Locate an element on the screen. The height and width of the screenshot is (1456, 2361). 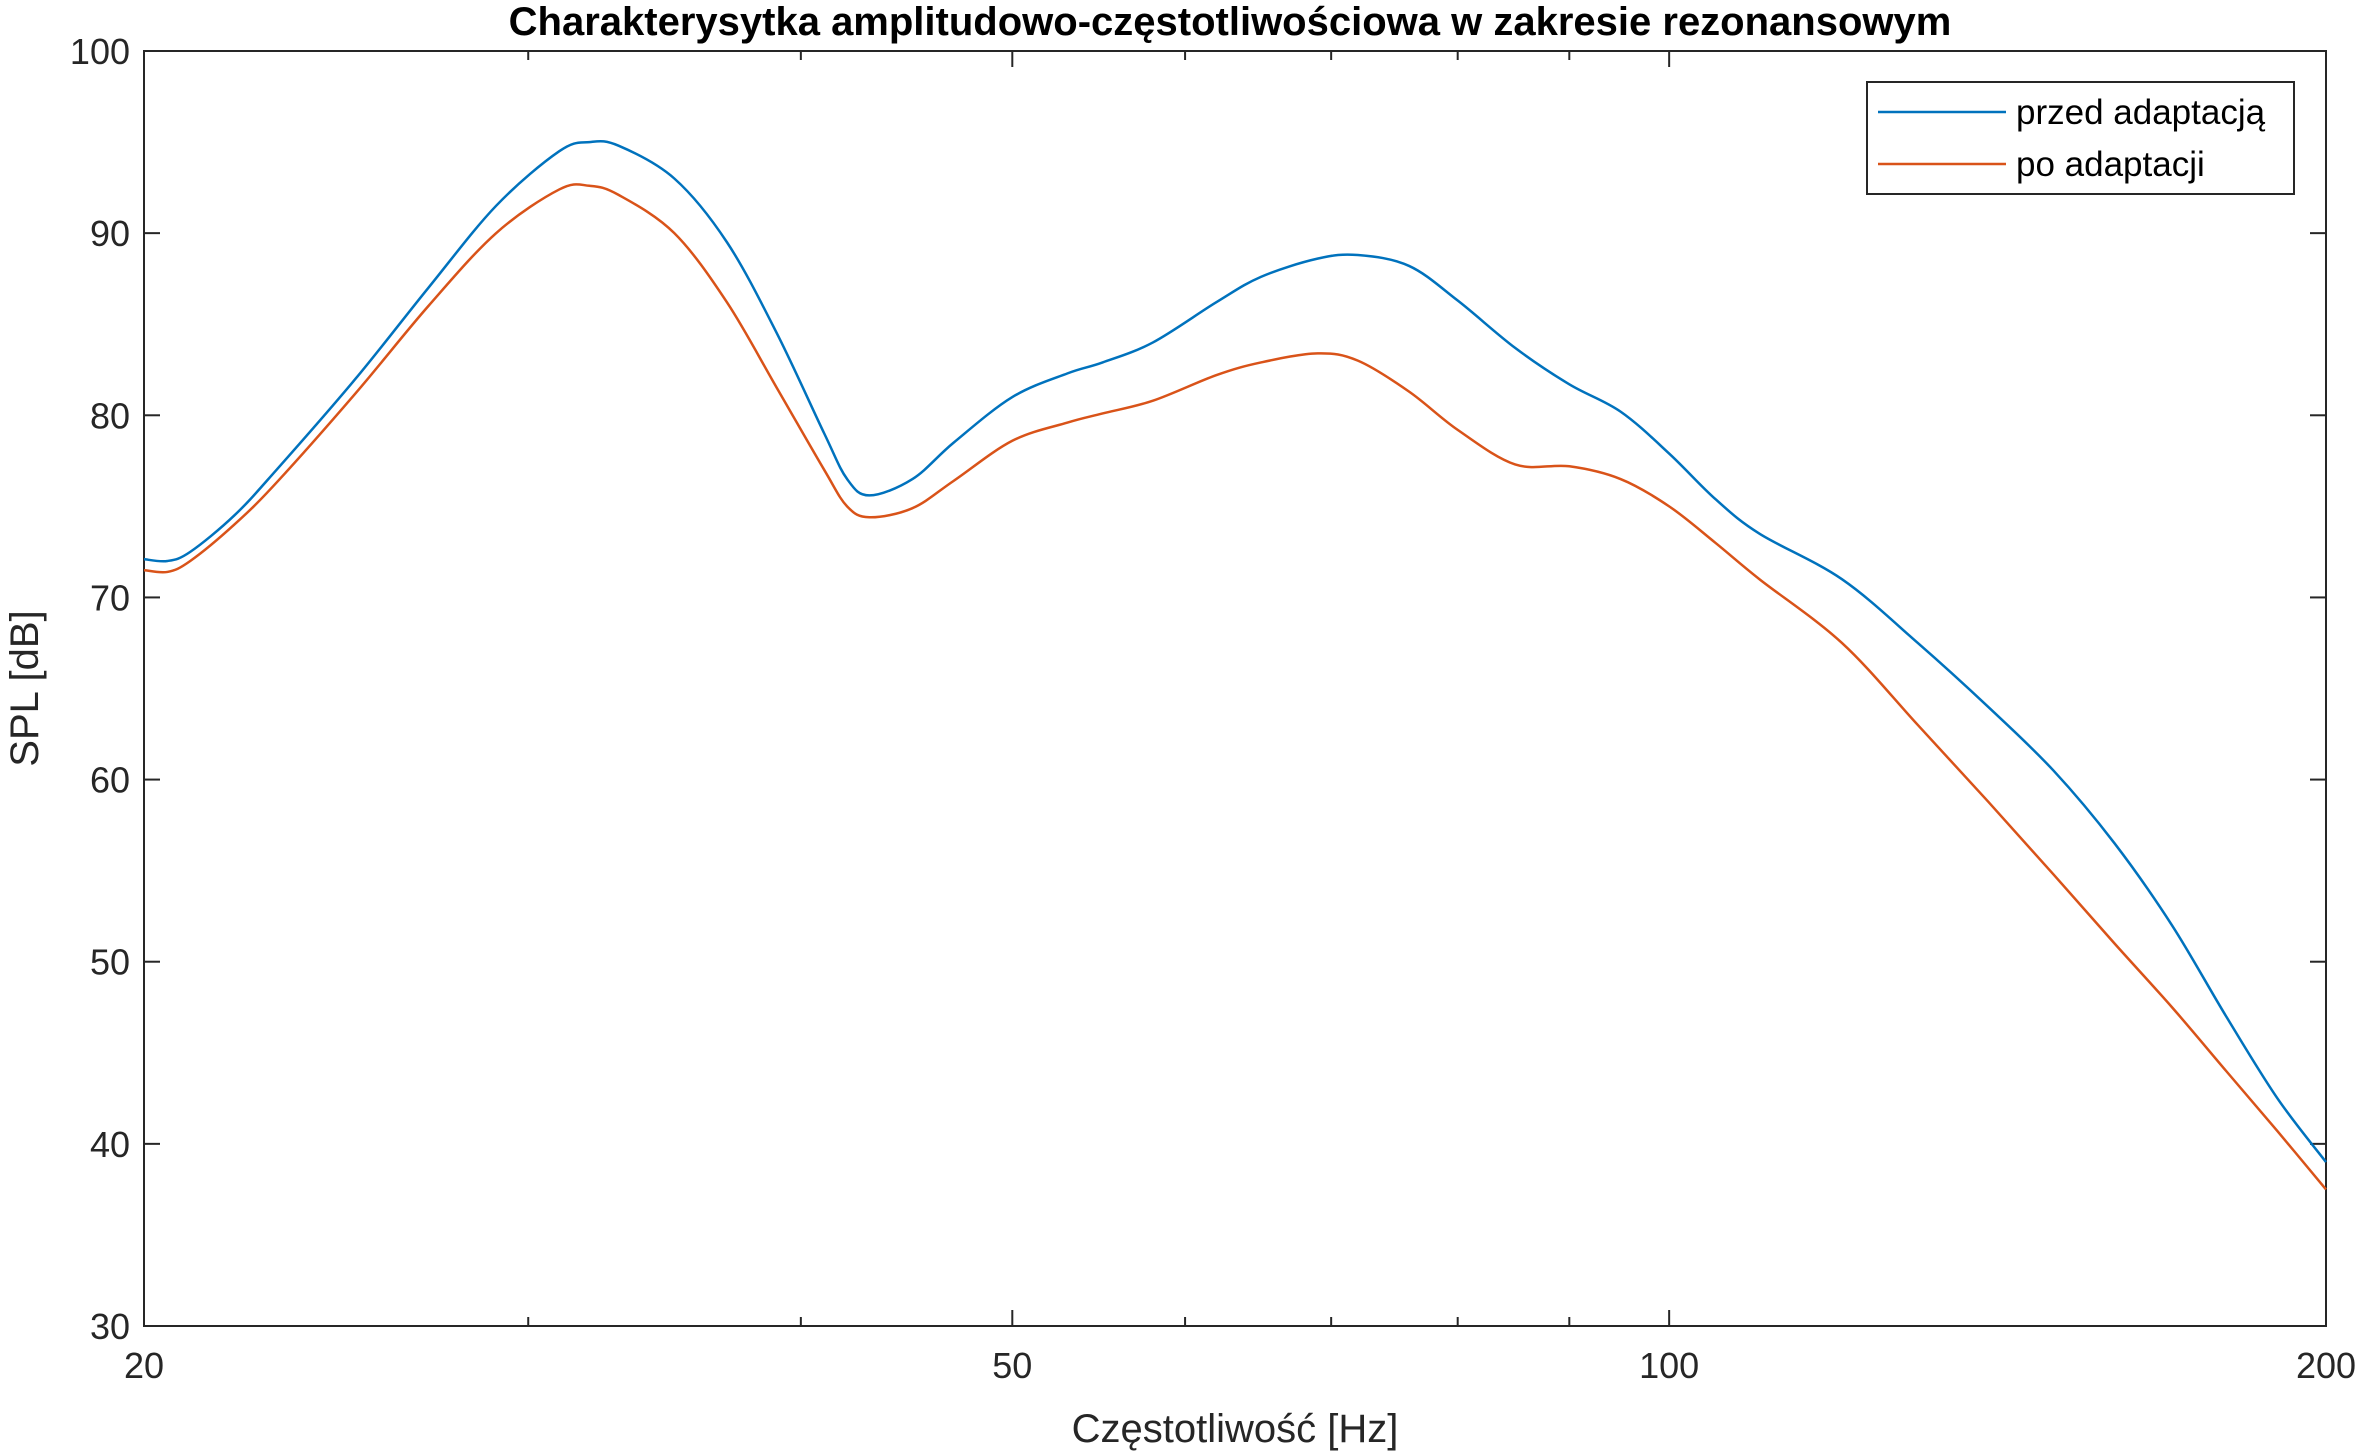
y-tick-label-100: 100 is located at coordinates (100, 51).